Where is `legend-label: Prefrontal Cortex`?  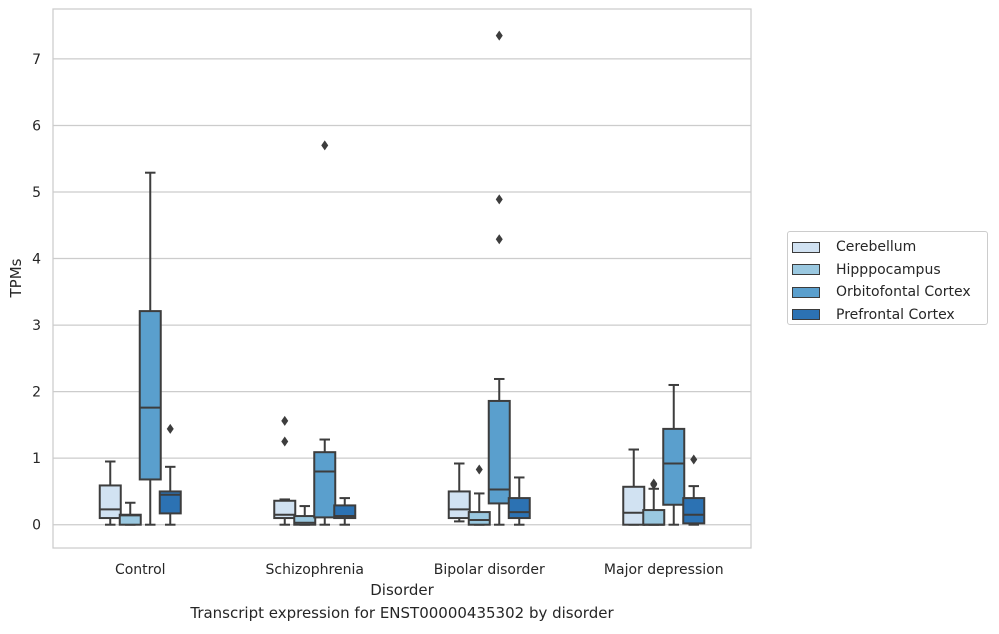
legend-label: Prefrontal Cortex is located at coordinates (895, 314).